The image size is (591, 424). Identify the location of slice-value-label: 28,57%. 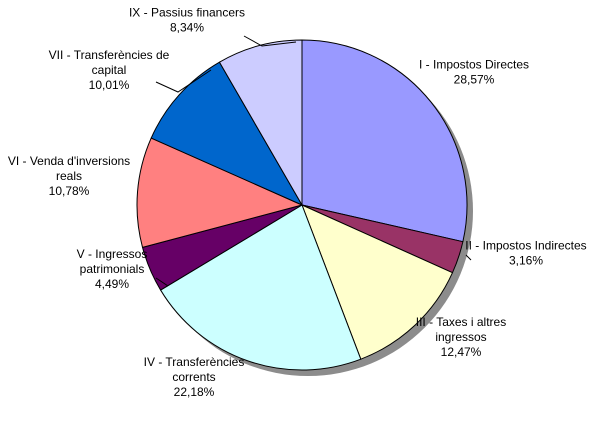
(474, 80).